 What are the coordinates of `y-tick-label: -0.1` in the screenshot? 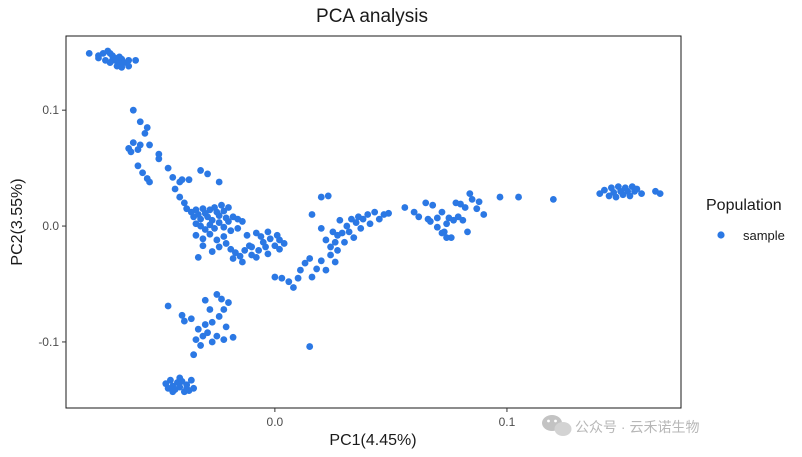 It's located at (48, 342).